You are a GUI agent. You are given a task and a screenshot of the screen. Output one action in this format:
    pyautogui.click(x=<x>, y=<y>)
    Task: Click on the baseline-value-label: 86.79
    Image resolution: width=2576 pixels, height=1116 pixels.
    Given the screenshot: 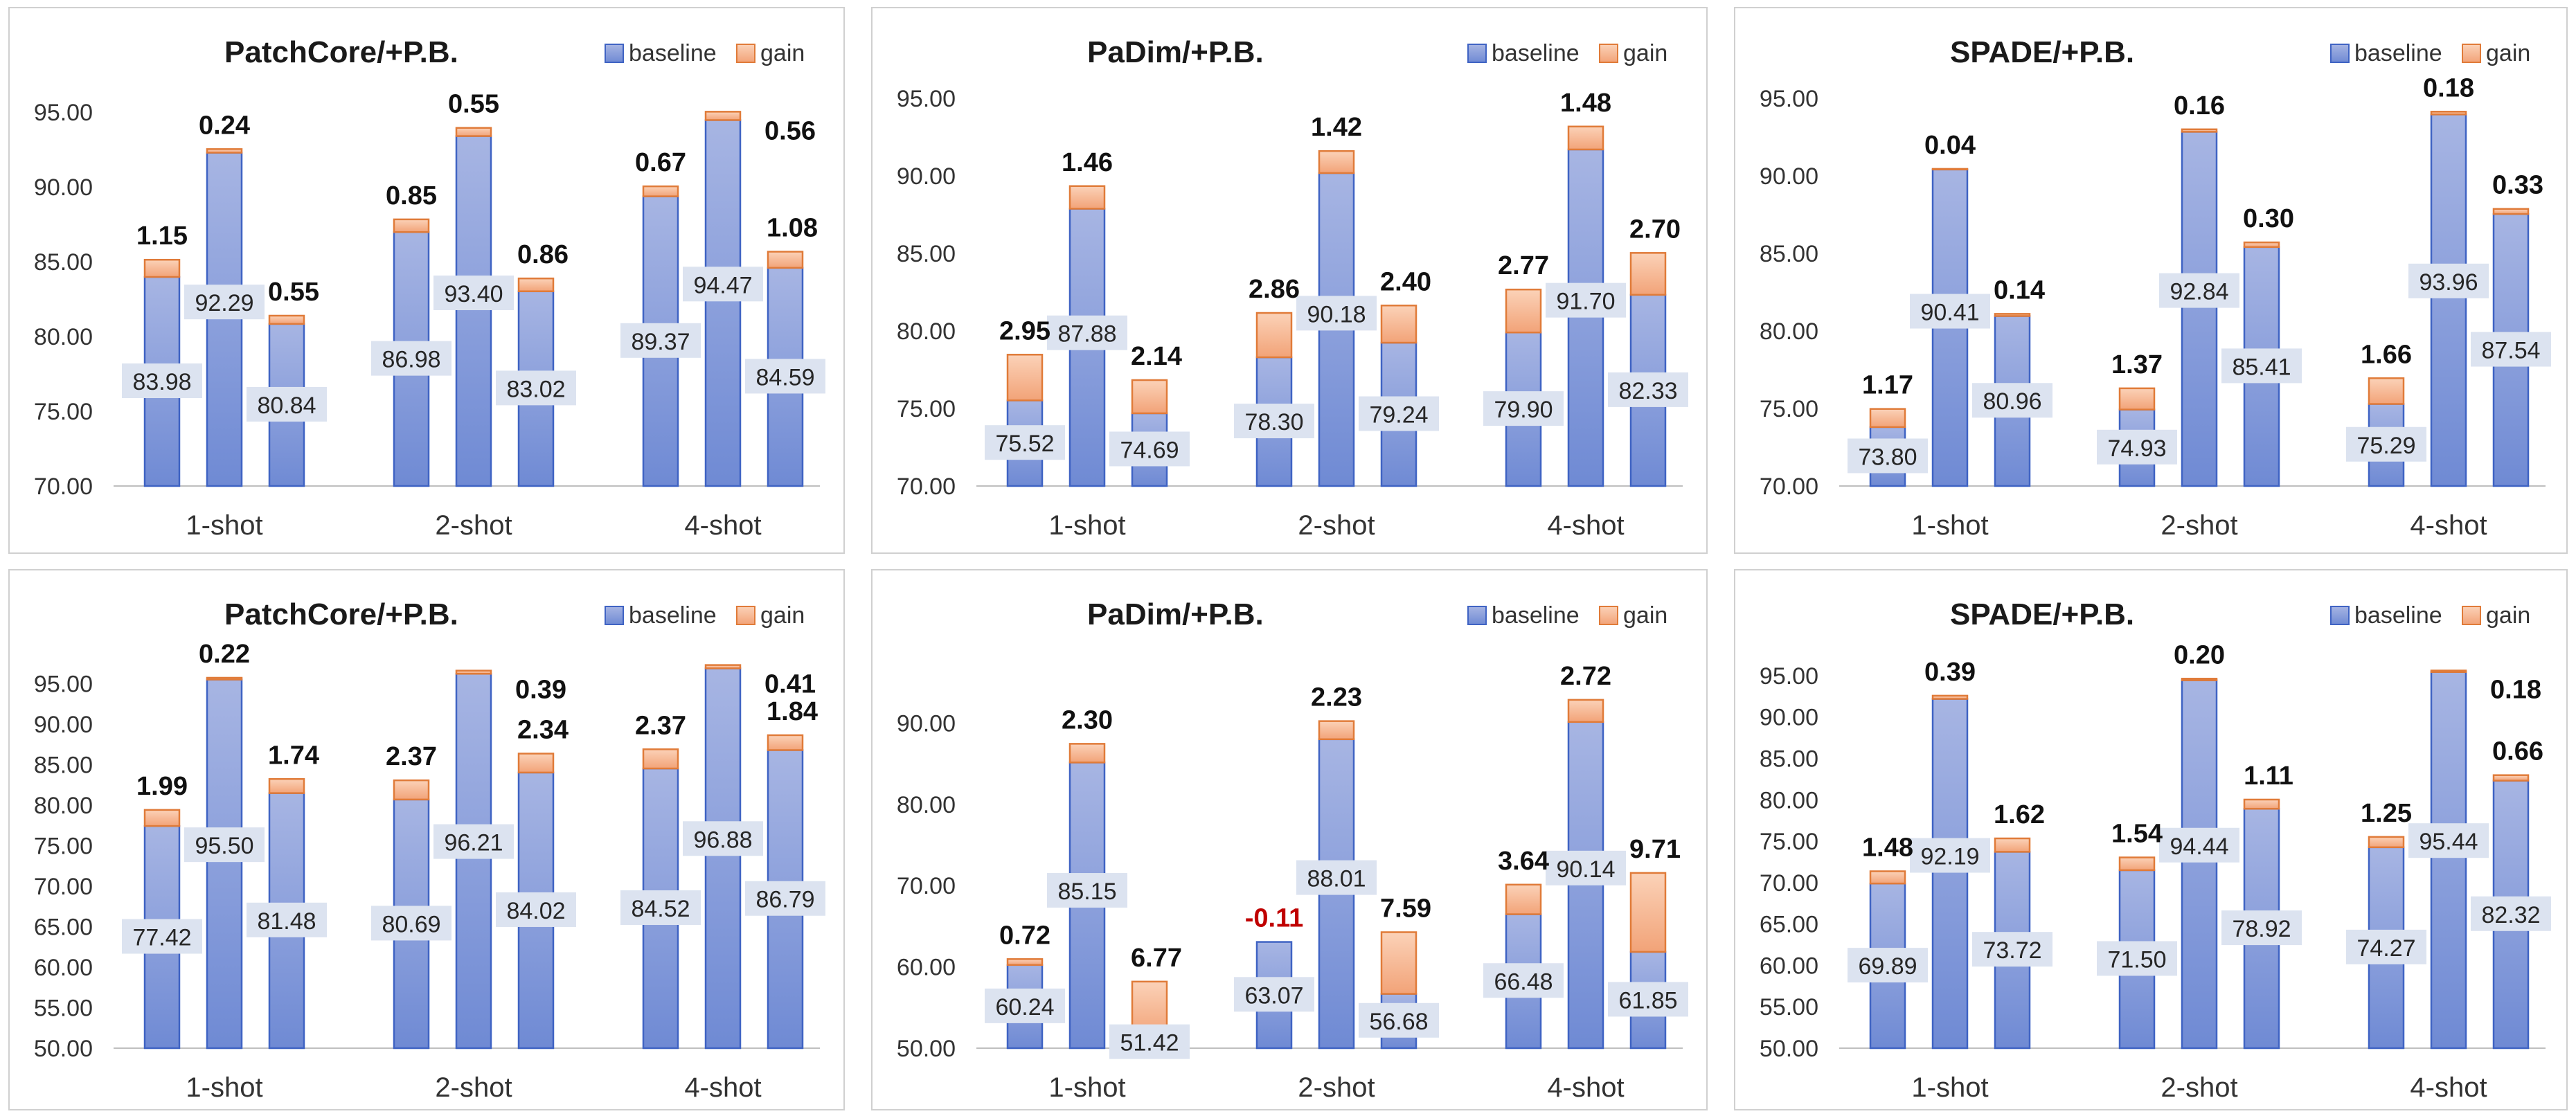 What is the action you would take?
    pyautogui.click(x=785, y=900)
    